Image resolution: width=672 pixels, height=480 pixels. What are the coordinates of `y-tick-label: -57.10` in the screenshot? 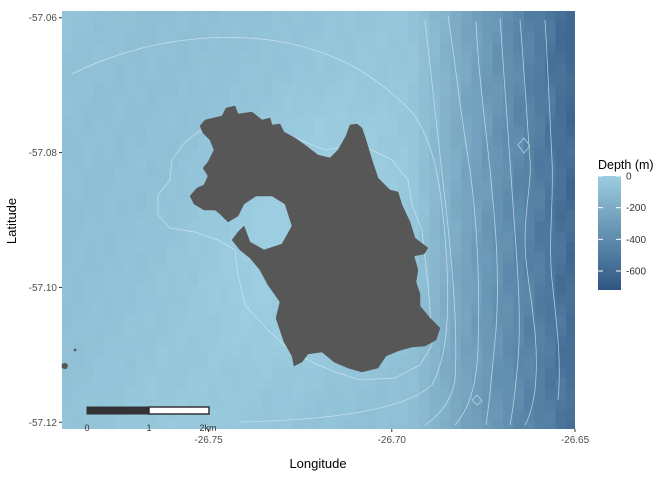 It's located at (43, 288).